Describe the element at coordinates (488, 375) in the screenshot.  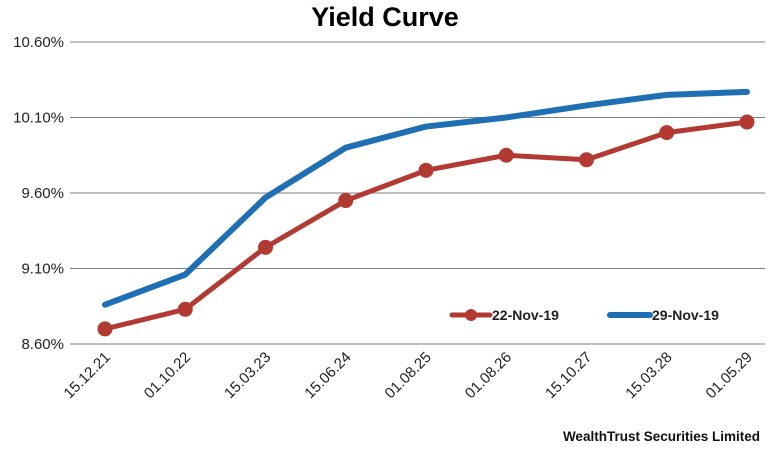
I see `x-tick-label: 01.08.26` at that location.